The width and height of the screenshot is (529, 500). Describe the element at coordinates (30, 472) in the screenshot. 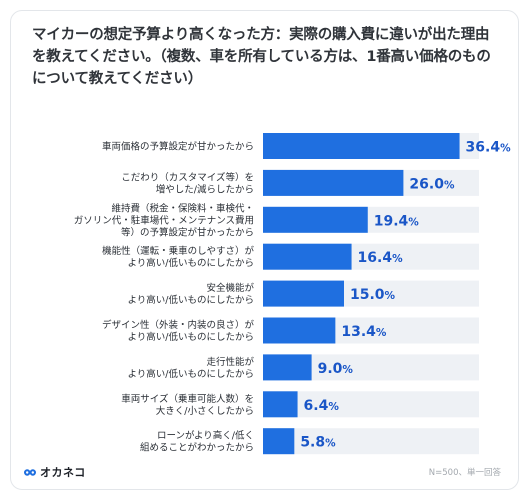

I see `okaneko-logo-icon` at that location.